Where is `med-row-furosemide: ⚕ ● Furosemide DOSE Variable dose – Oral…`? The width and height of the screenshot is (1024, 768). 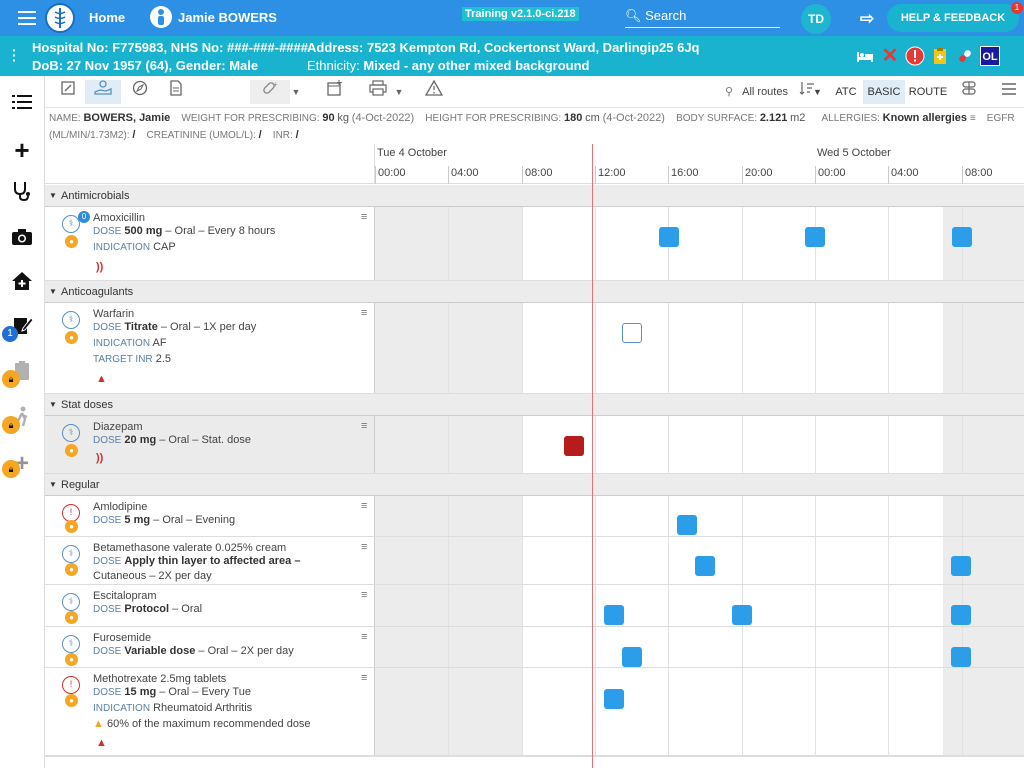
med-row-furosemide: ⚕ ● Furosemide DOSE Variable dose – Oral… is located at coordinates (534, 647).